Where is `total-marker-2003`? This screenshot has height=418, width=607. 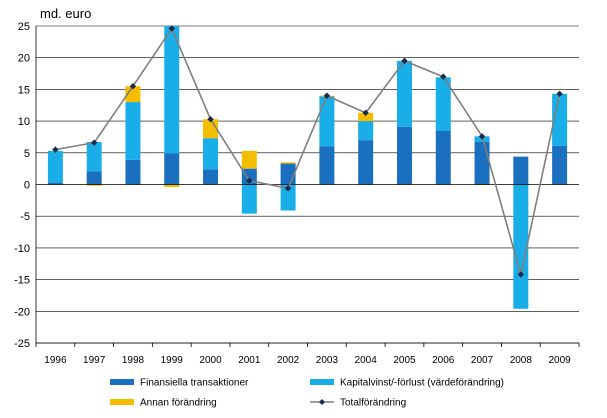
total-marker-2003 is located at coordinates (327, 95).